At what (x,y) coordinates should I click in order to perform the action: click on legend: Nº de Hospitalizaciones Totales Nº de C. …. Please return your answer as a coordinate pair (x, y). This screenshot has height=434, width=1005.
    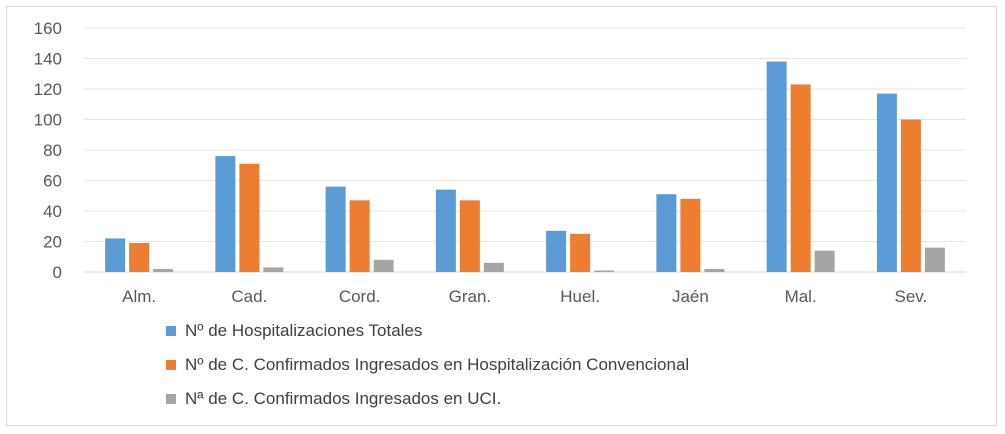
    Looking at the image, I should click on (427, 364).